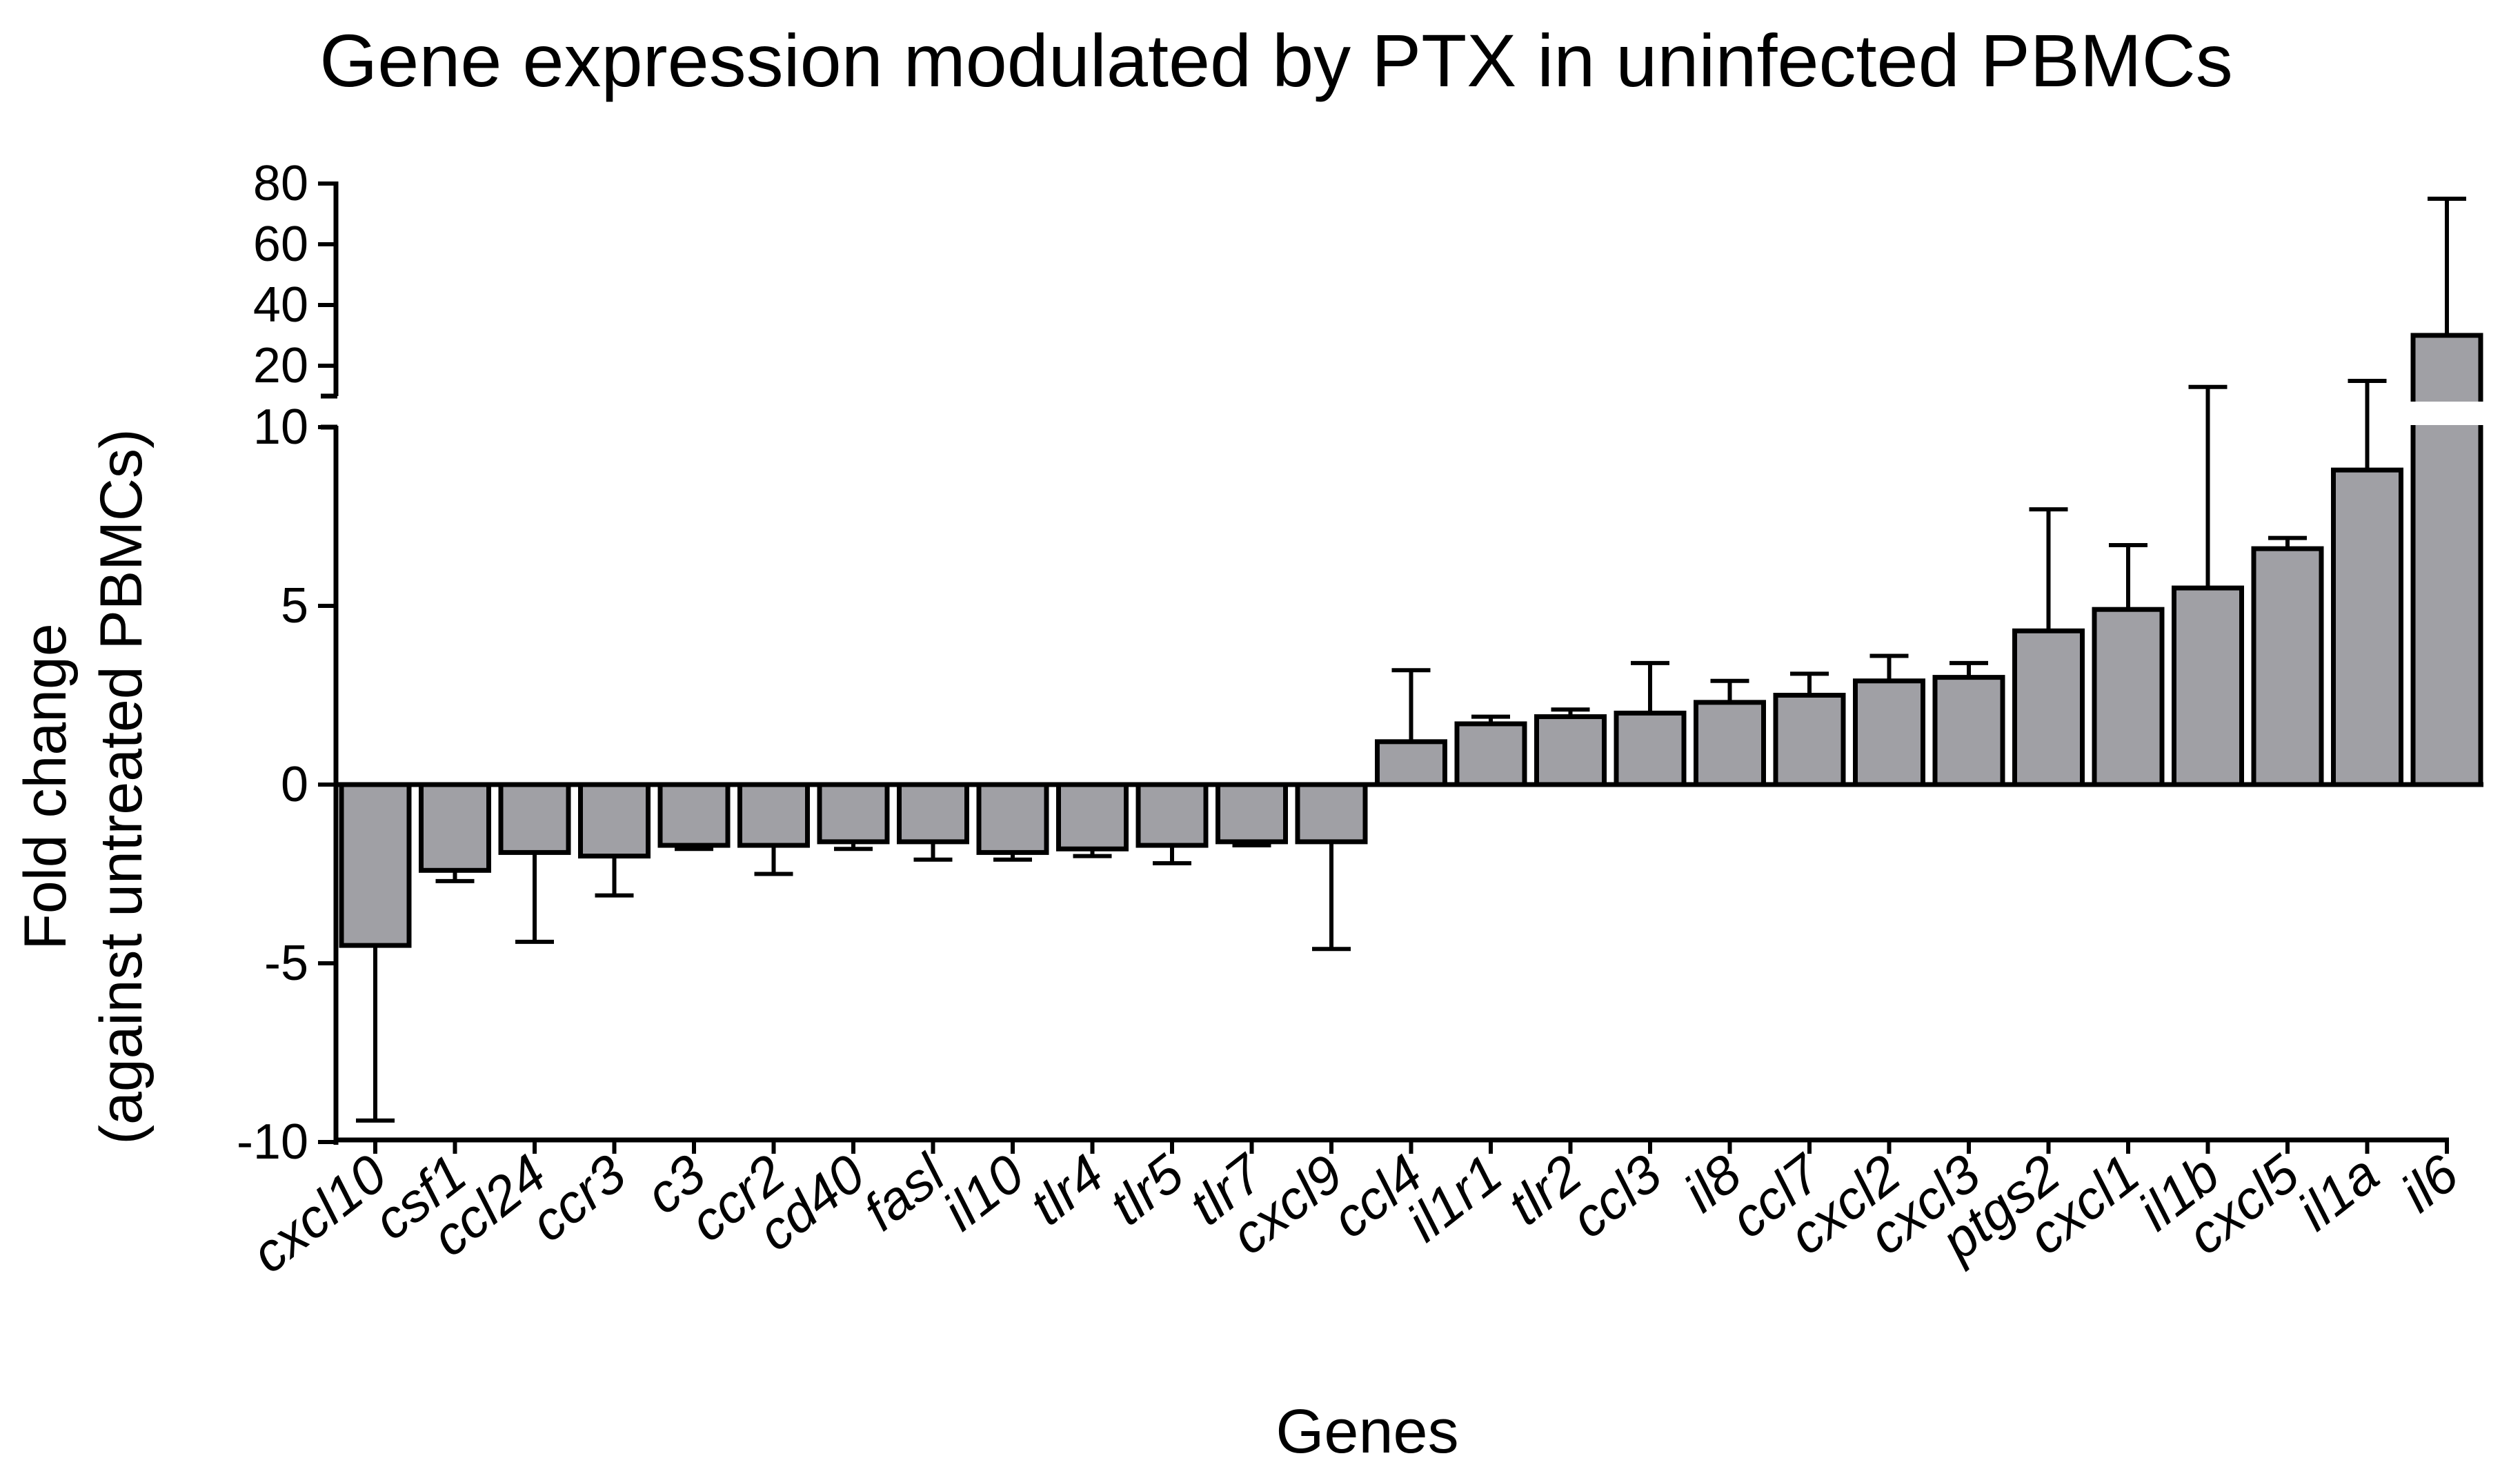 The width and height of the screenshot is (2520, 1476). What do you see at coordinates (280, 366) in the screenshot?
I see `y-tick-label-20: 20` at bounding box center [280, 366].